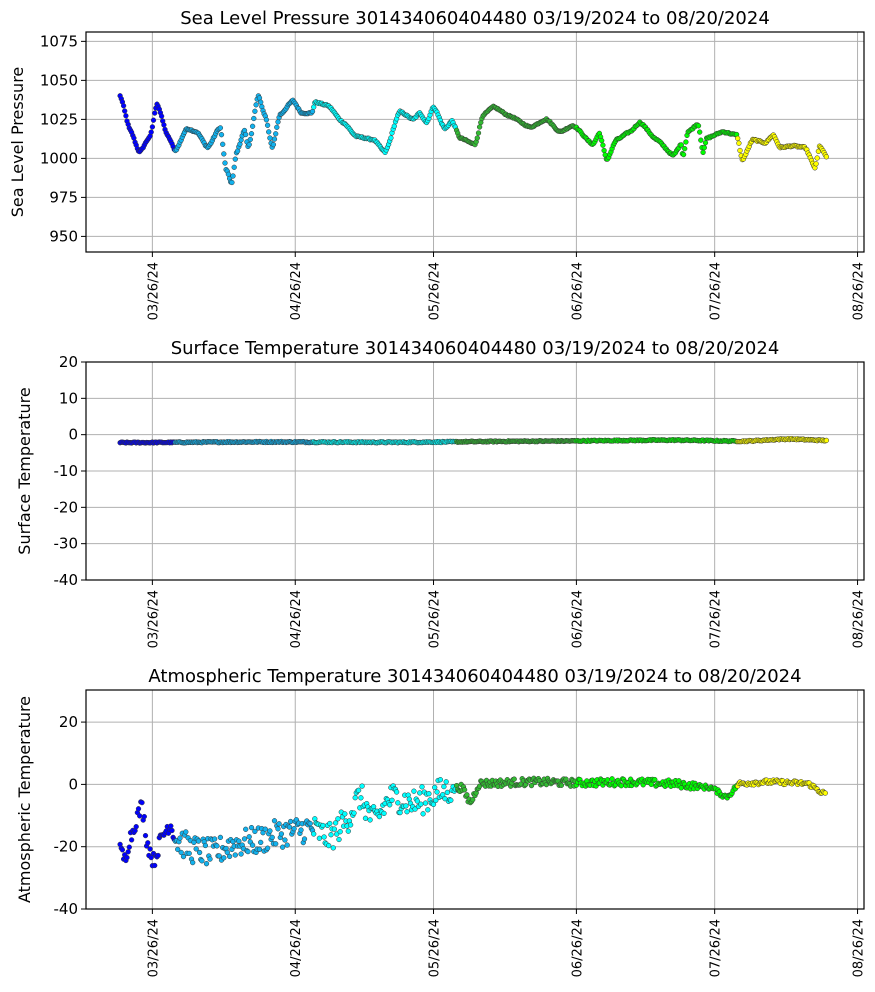 This screenshot has width=875, height=992. What do you see at coordinates (59, 119) in the screenshot?
I see `y-tick-label: 1025` at bounding box center [59, 119].